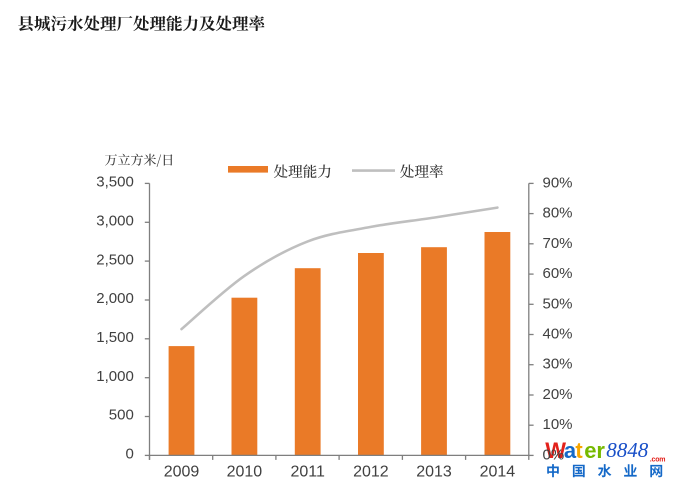  Describe the element at coordinates (115, 221) in the screenshot. I see `svg-text: 3,000` at that location.